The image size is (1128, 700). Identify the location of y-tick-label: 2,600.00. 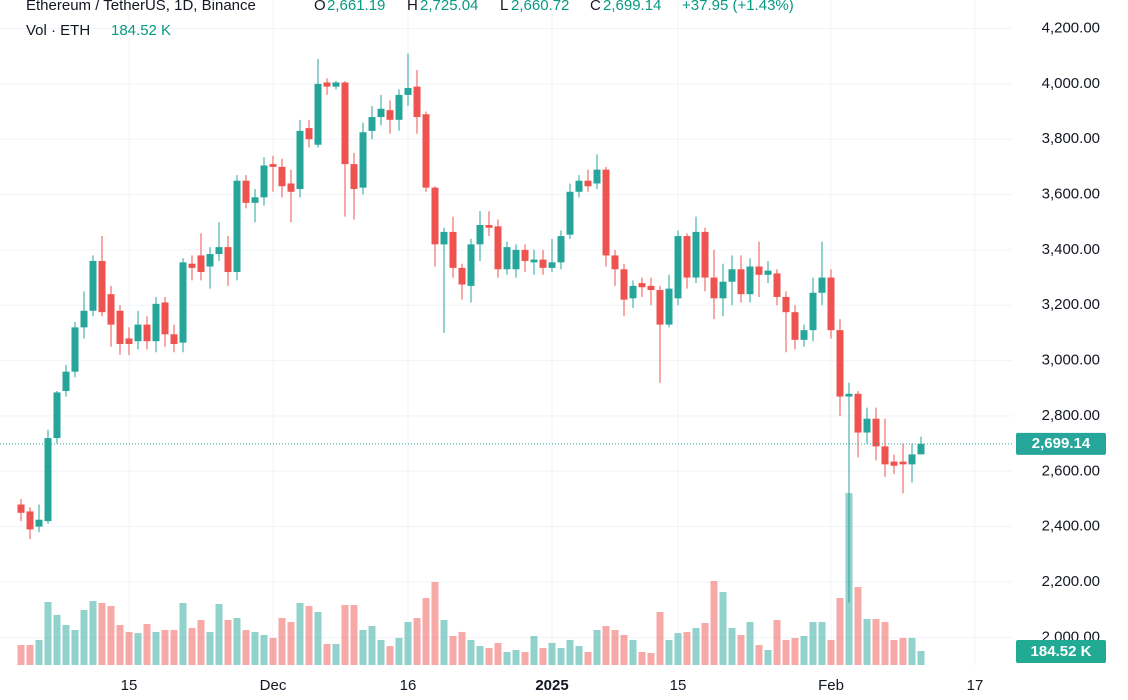
(1071, 470).